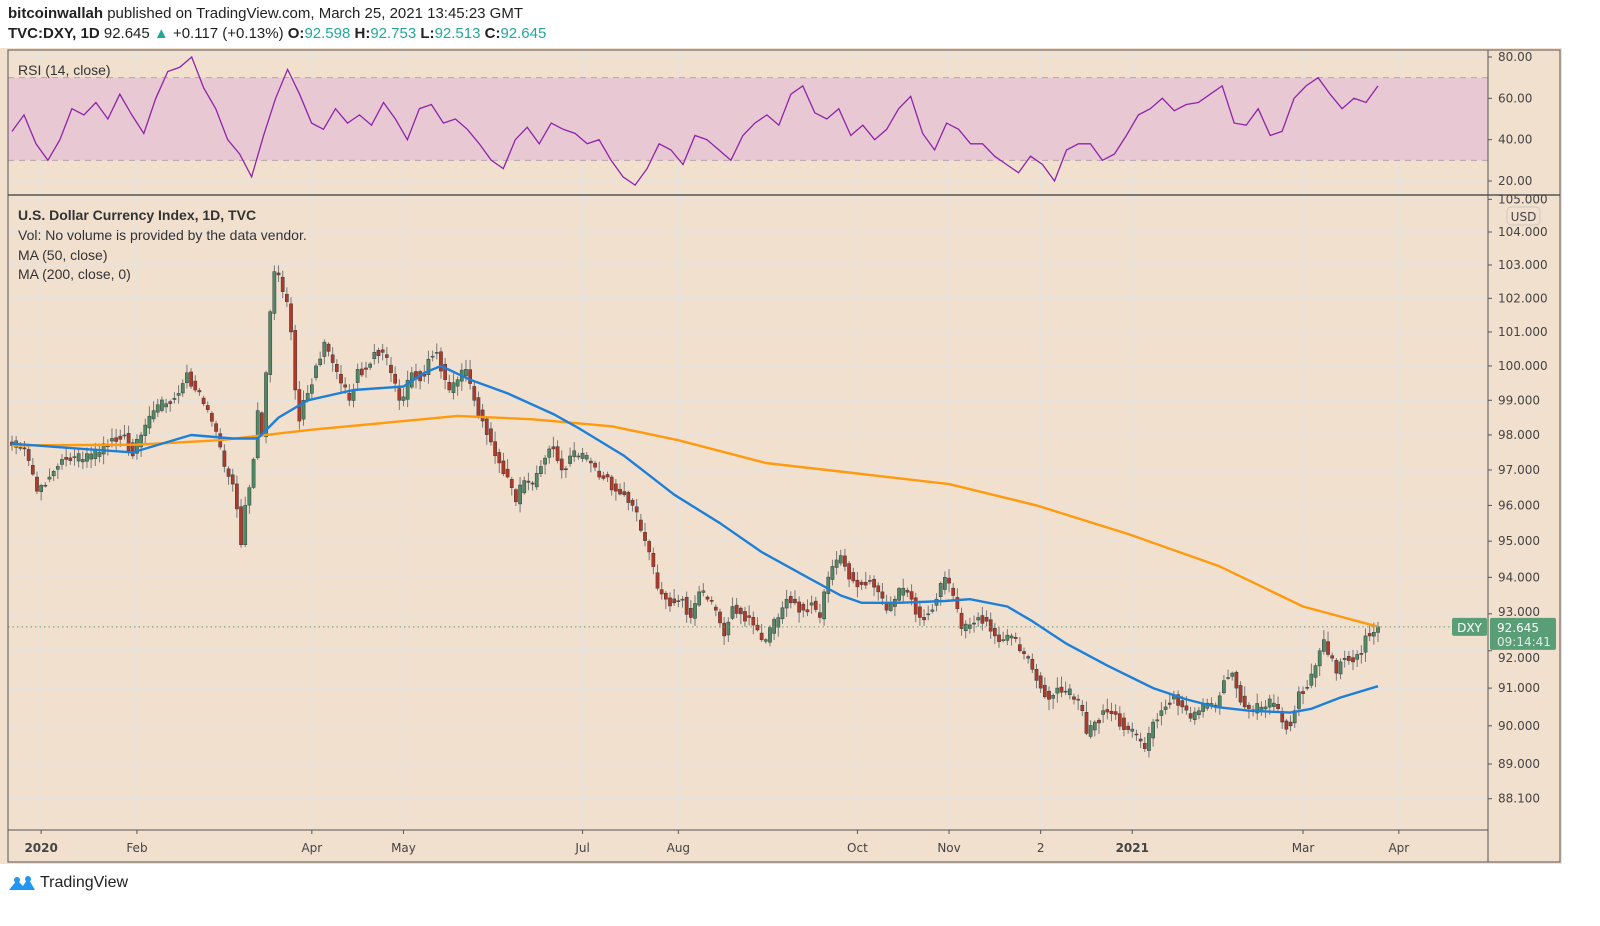 Image resolution: width=1600 pixels, height=926 pixels. What do you see at coordinates (581, 848) in the screenshot?
I see `time-tick-label: Jul` at bounding box center [581, 848].